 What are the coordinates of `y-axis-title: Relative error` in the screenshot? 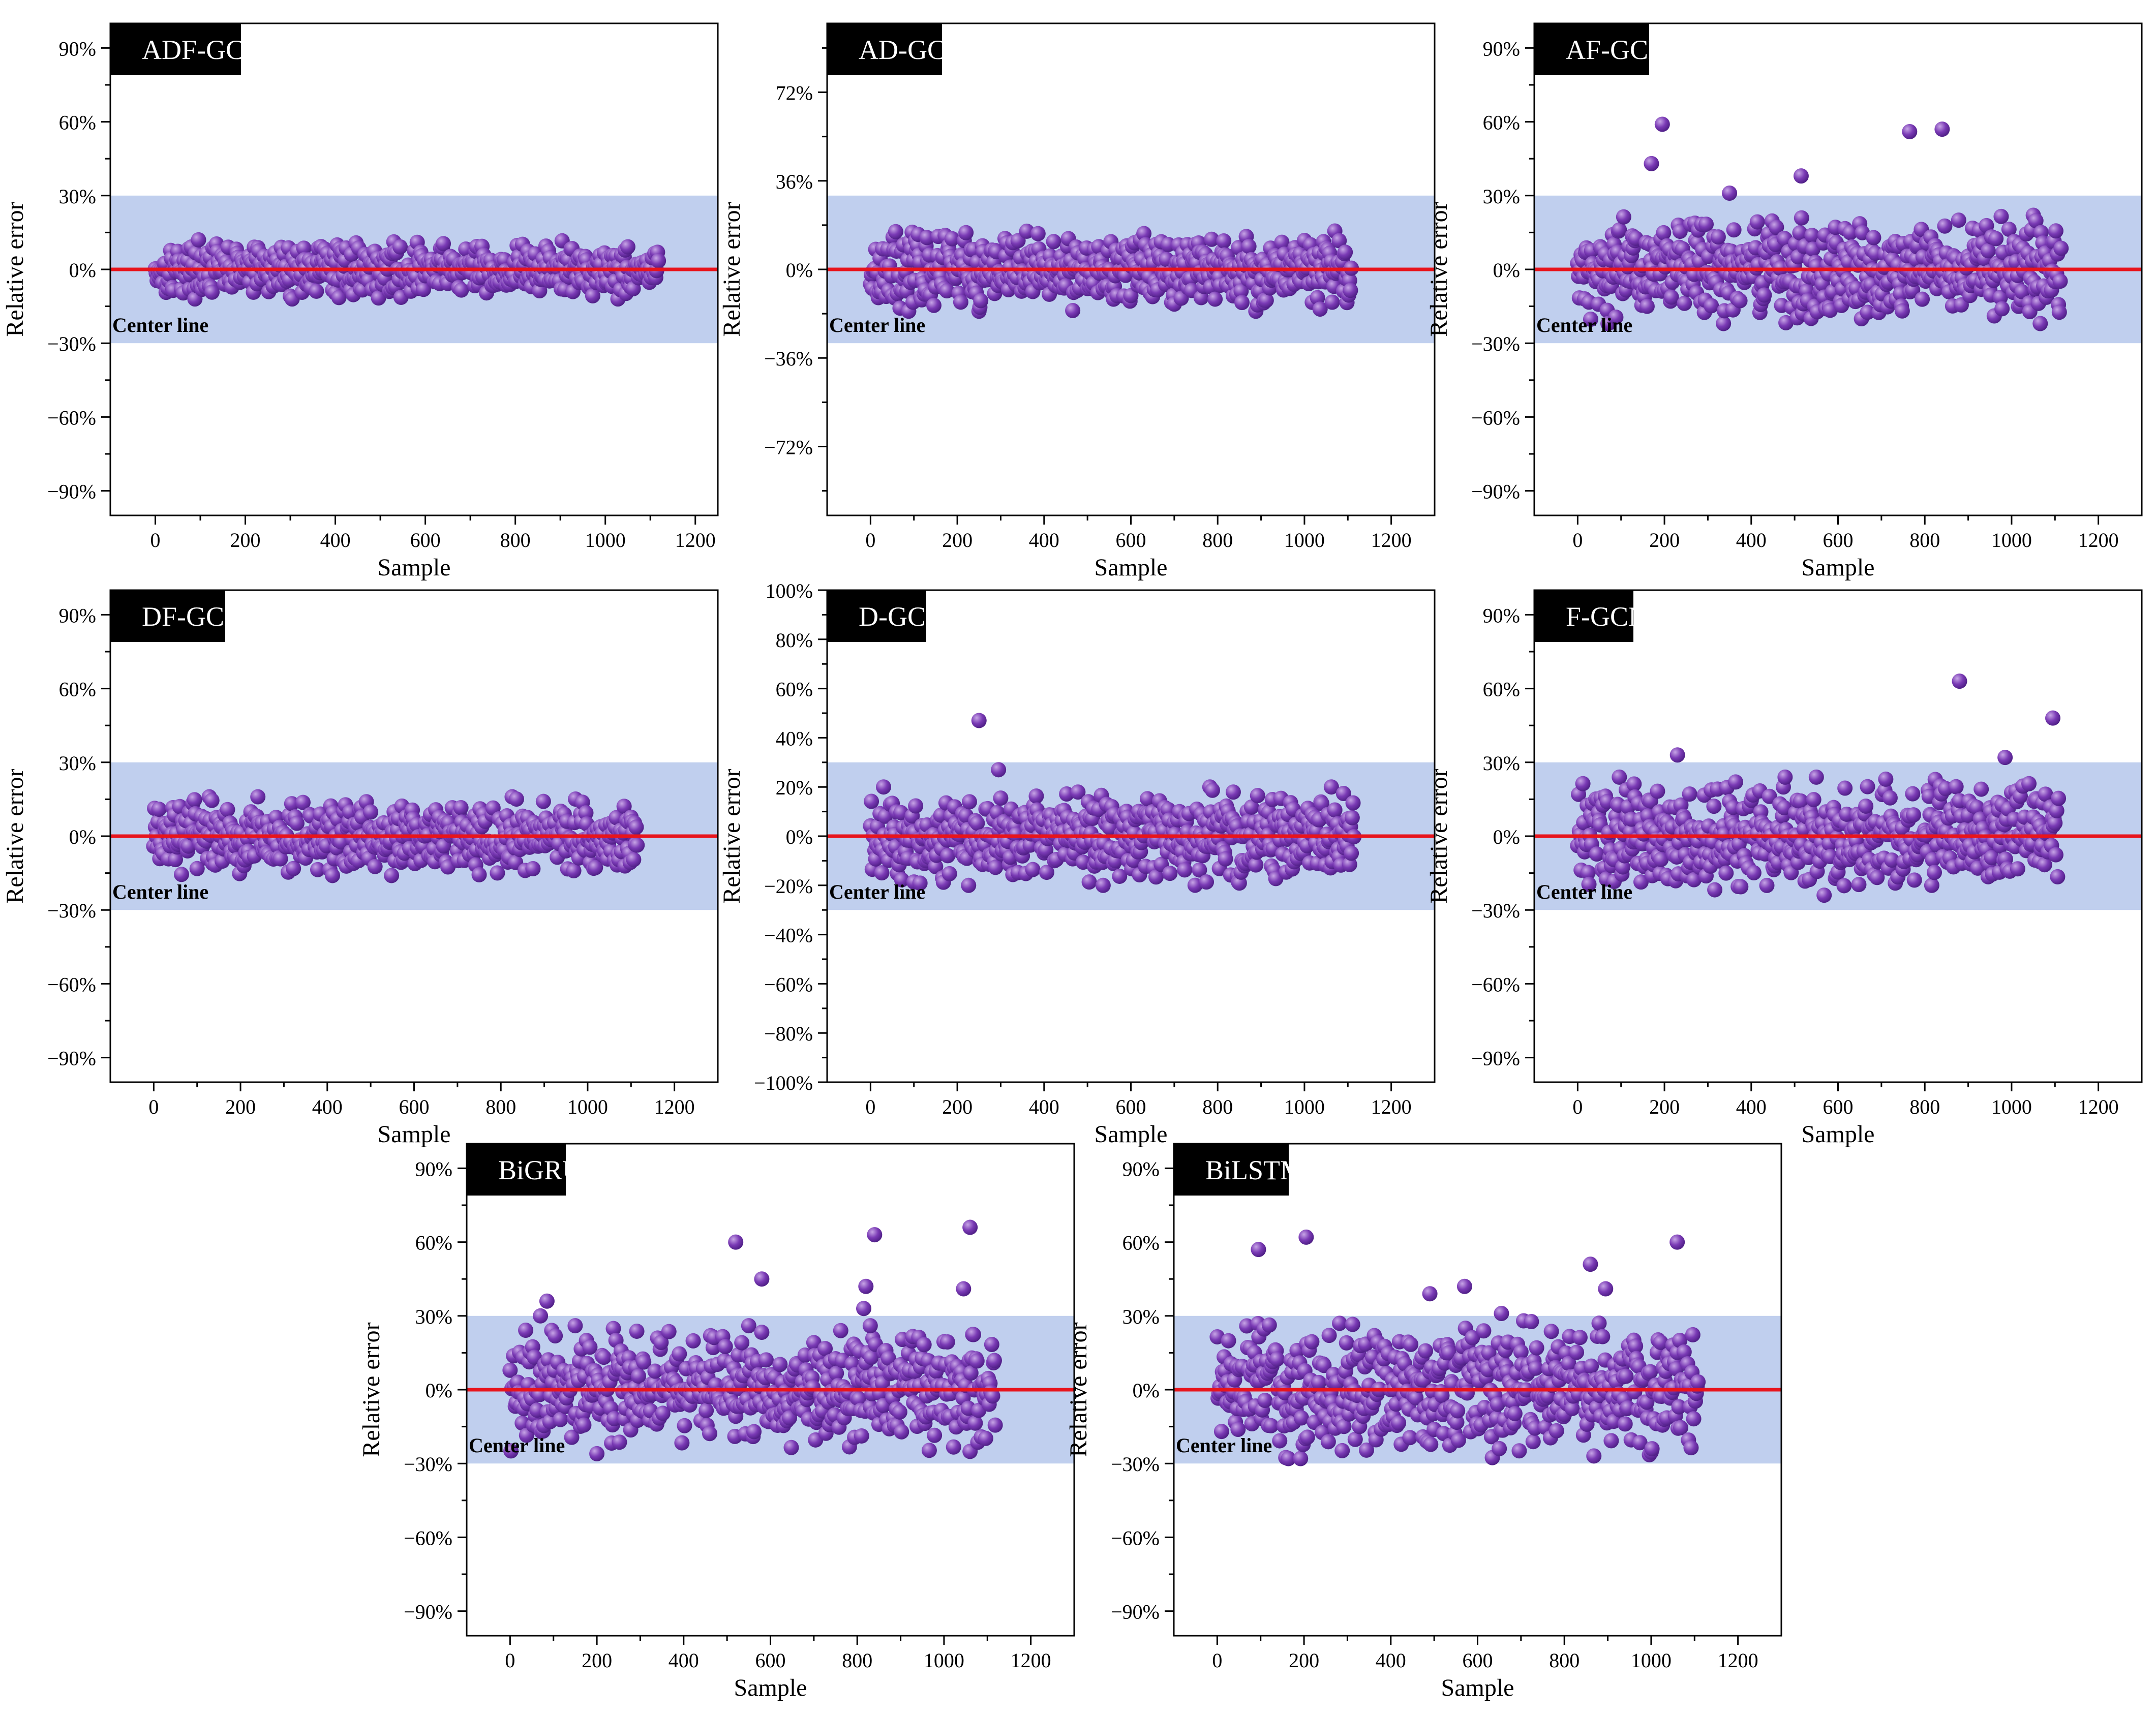 It's located at (1438, 836).